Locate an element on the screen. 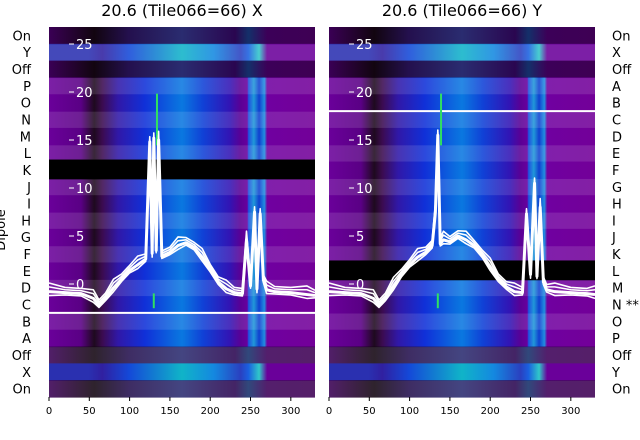  x-tick-label: 200 is located at coordinates (210, 411).